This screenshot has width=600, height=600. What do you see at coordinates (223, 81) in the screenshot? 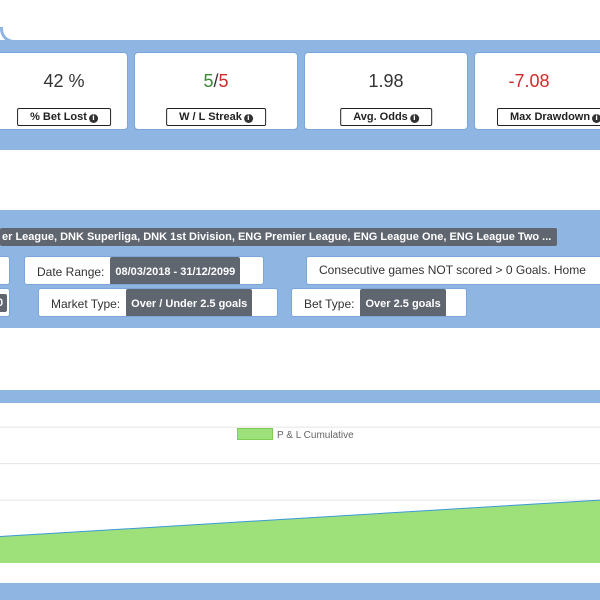
I see `loss-streak-value: 5` at bounding box center [223, 81].